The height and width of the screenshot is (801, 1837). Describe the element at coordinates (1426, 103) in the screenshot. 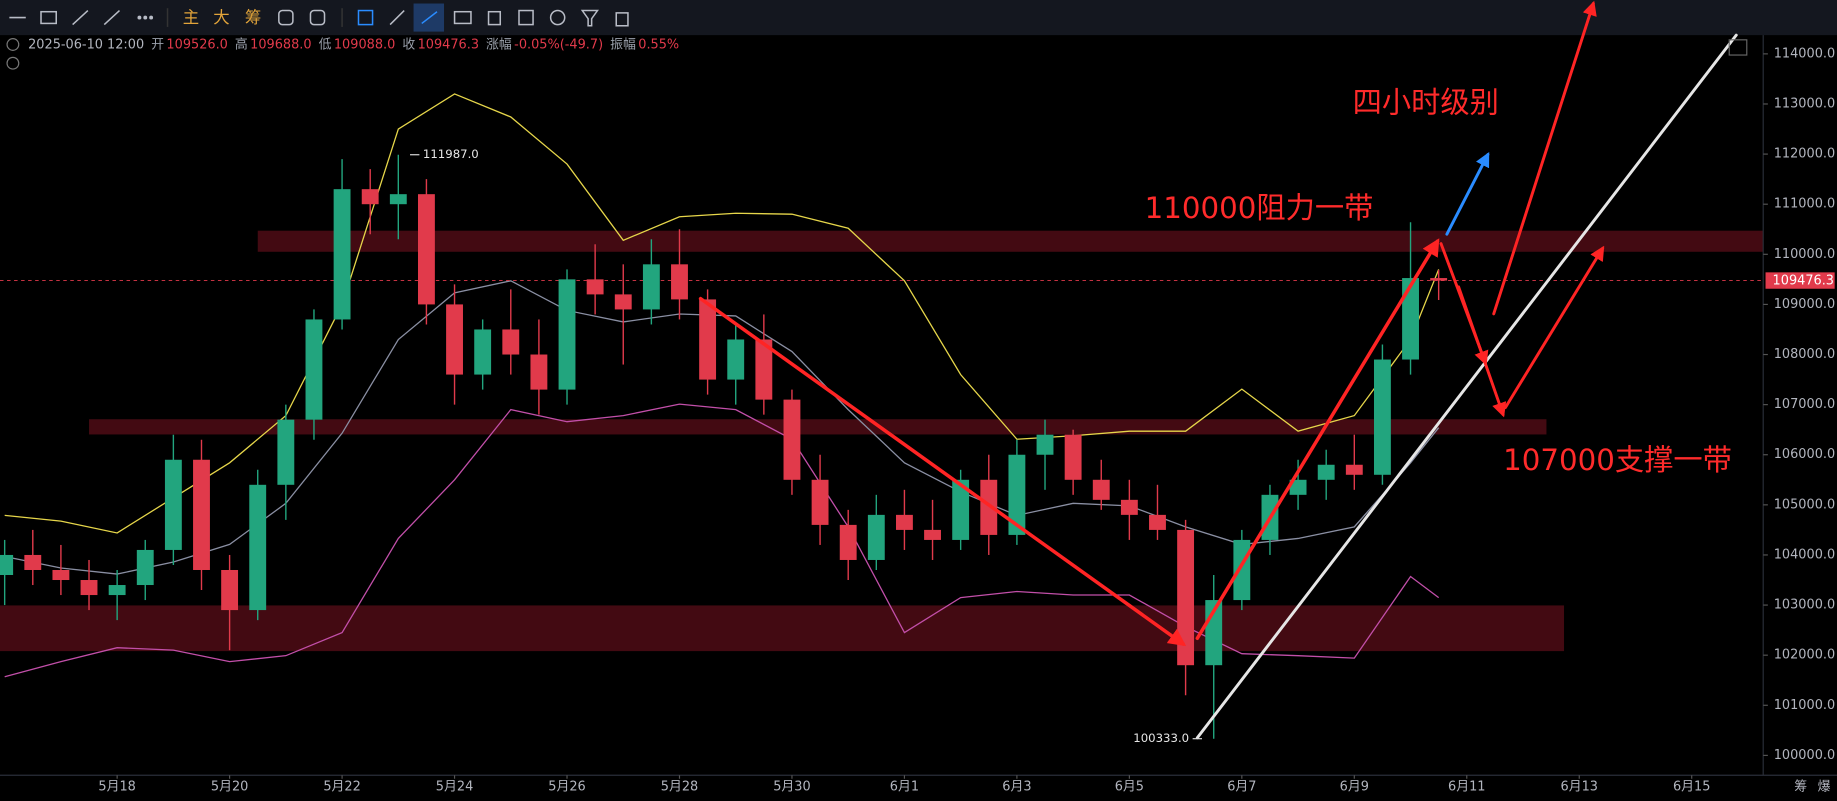

I see `annotation: 四小时级别` at that location.